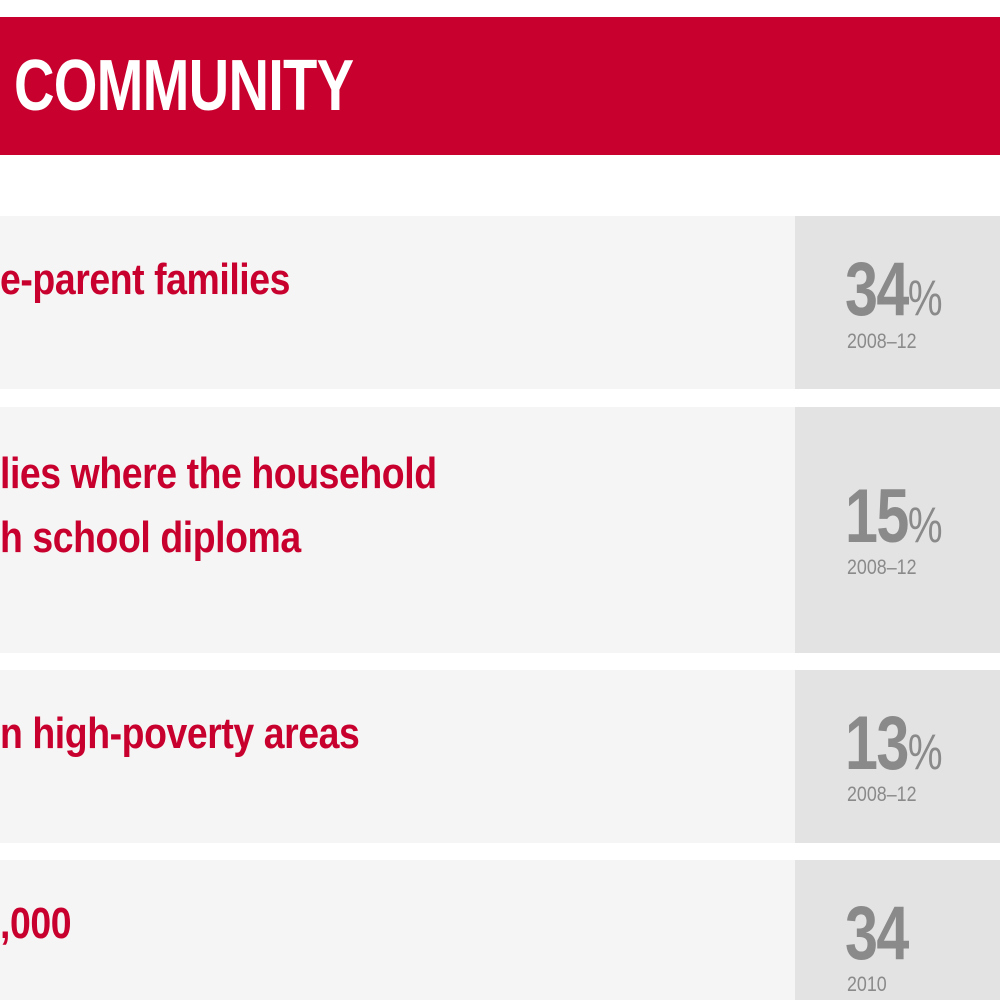 This screenshot has width=1000, height=1000. Describe the element at coordinates (877, 516) in the screenshot. I see `stat-number: 15` at that location.